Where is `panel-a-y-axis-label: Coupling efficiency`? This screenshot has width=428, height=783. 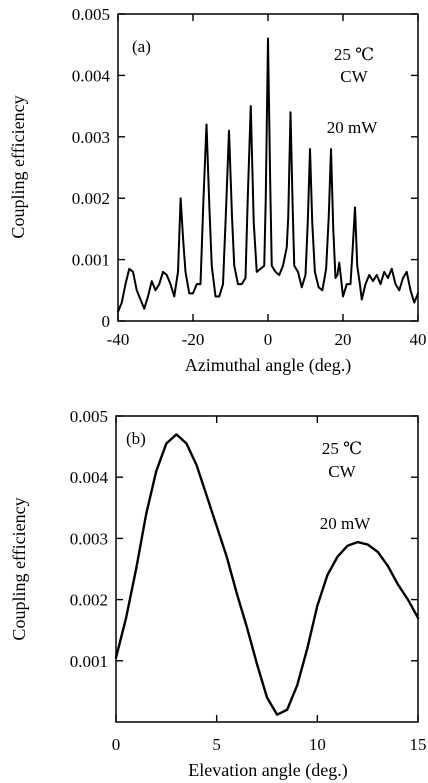
panel-a-y-axis-label: Coupling efficiency is located at coordinates (18, 166).